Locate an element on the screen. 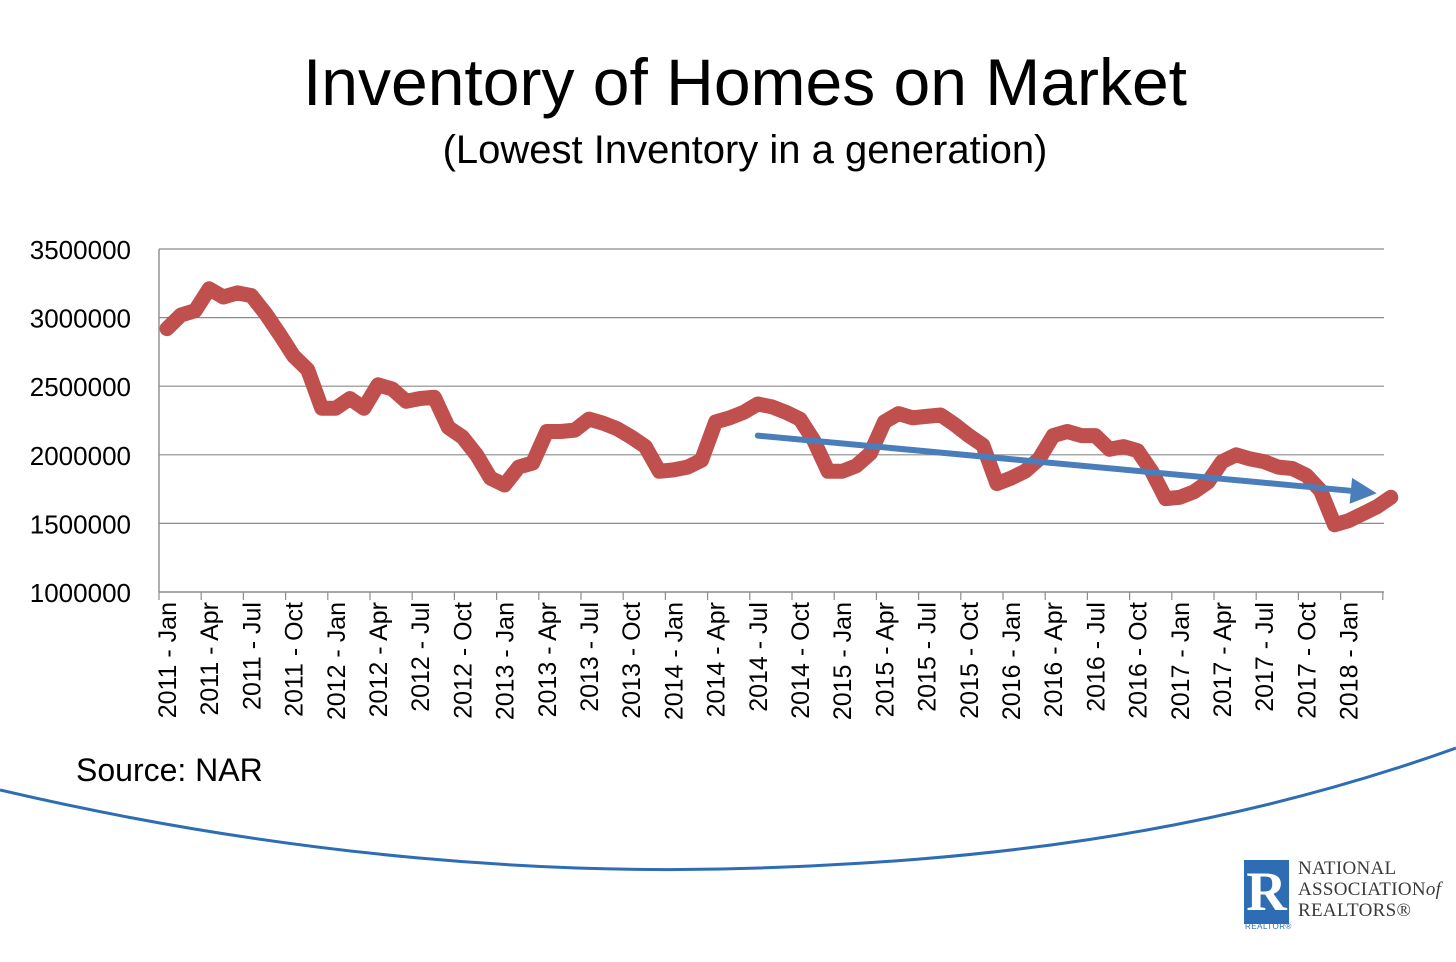 The image size is (1456, 962). logo-line-2-text: ASSOCIATION is located at coordinates (1362, 889).